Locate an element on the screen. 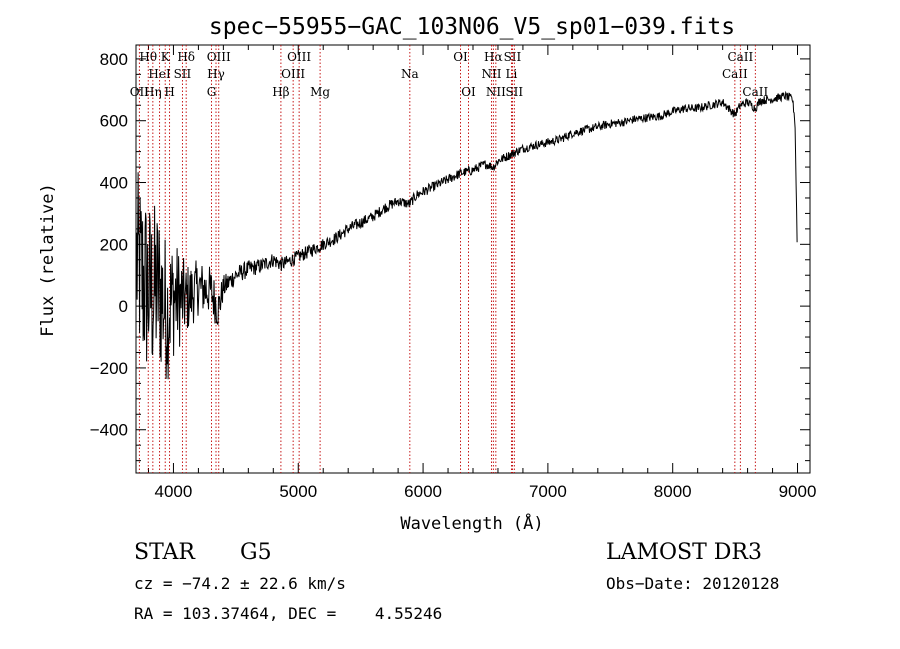  coordinates: RA = 103.37464, DEC = 4.55246 is located at coordinates (288, 613).